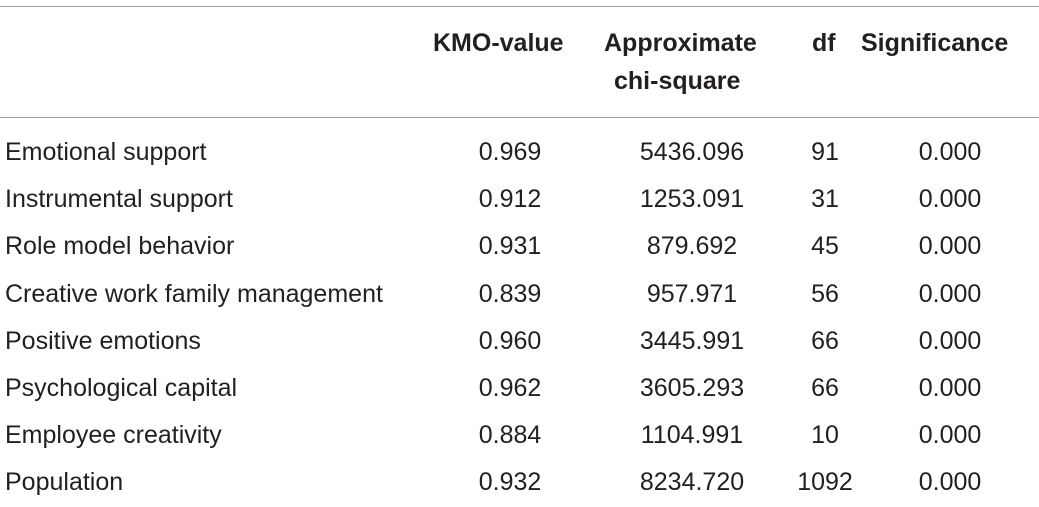 This screenshot has width=1039, height=507. I want to click on row-chi-square: 1253.091, so click(692, 199).